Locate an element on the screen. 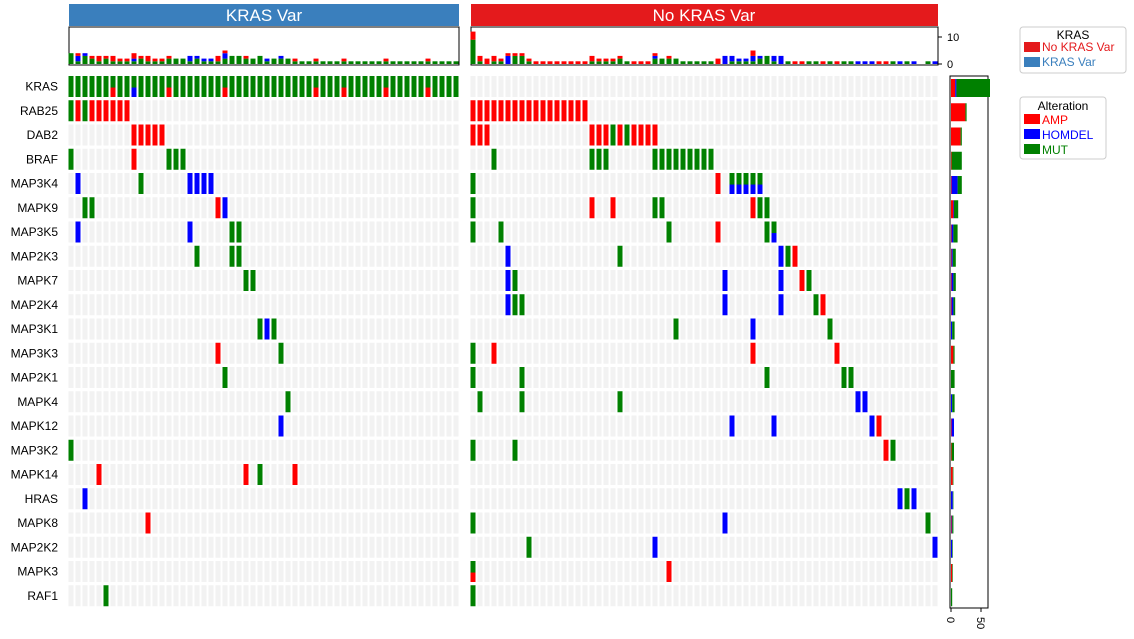  gene-label-map2k2: MAP2K2 is located at coordinates (35, 547).